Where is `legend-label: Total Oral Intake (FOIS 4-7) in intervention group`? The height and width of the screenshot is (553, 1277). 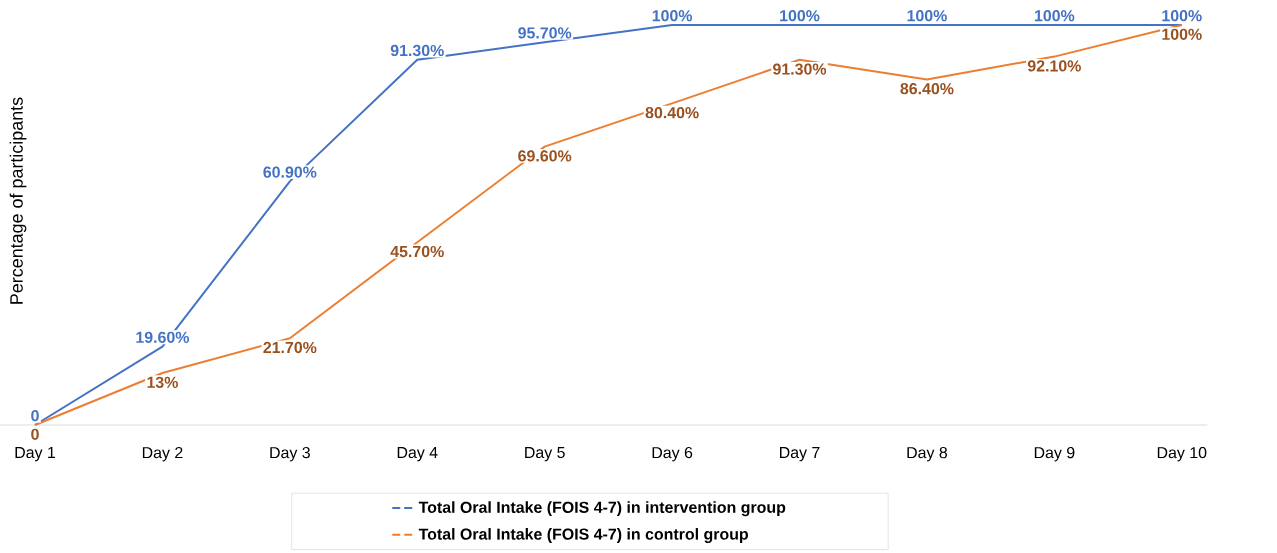 legend-label: Total Oral Intake (FOIS 4-7) in intervention group is located at coordinates (602, 509).